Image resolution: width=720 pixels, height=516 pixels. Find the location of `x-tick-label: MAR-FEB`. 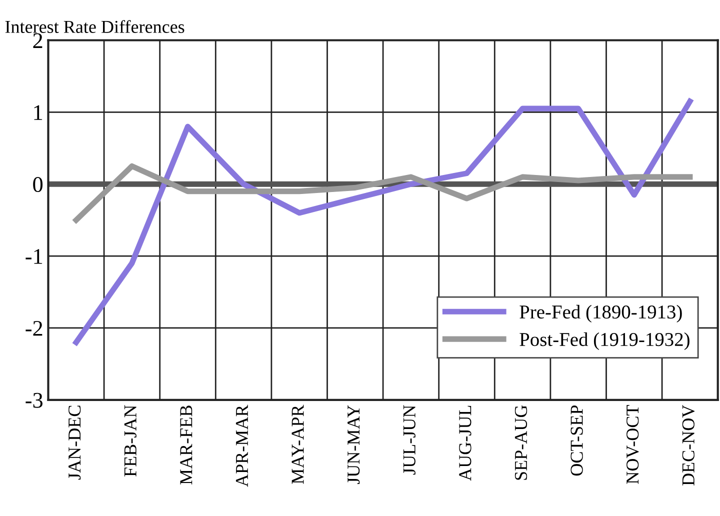

x-tick-label: MAR-FEB is located at coordinates (186, 445).